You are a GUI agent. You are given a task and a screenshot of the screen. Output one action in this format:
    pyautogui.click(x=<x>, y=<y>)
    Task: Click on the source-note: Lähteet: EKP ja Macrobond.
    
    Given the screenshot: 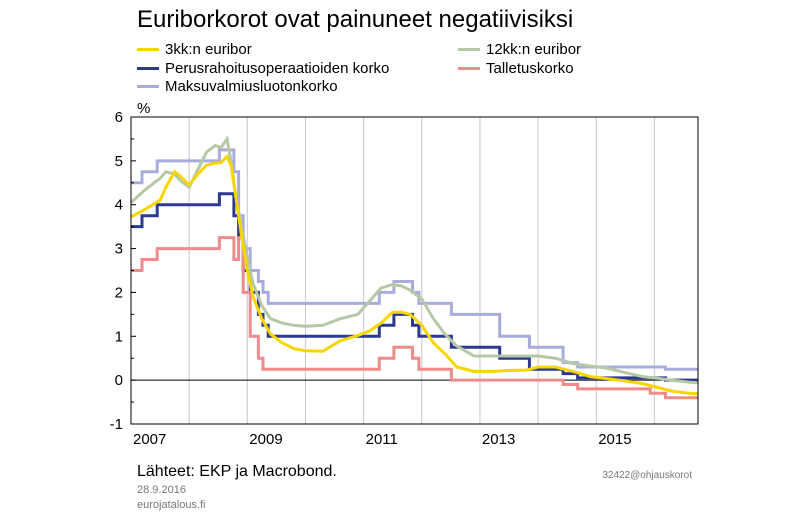 What is the action you would take?
    pyautogui.click(x=237, y=471)
    